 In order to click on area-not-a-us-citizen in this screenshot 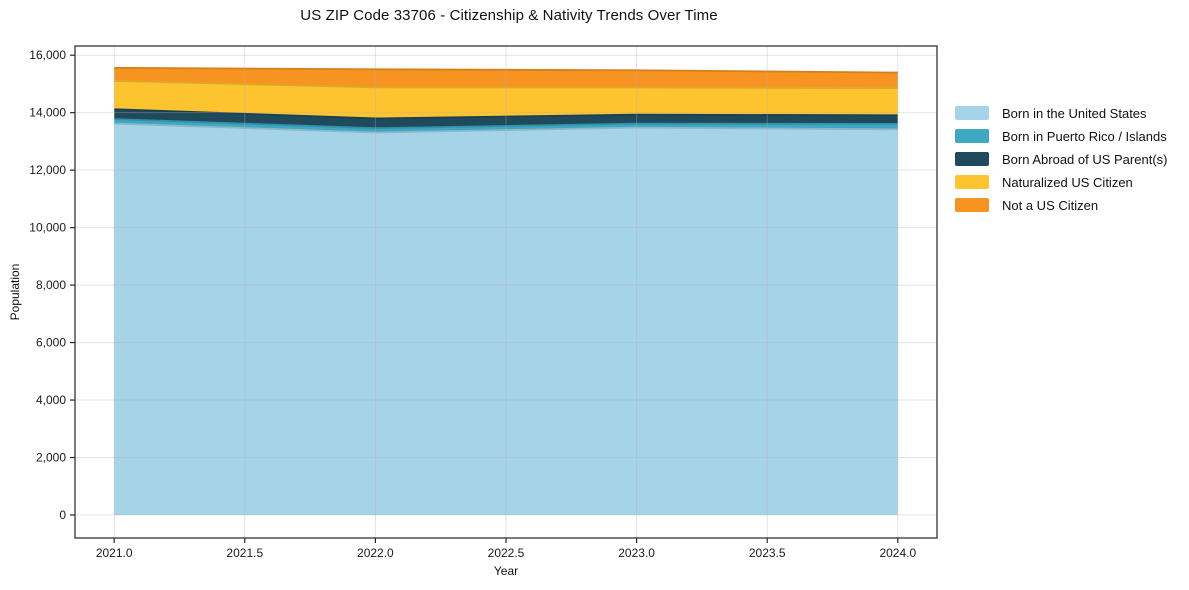, I will do `click(506, 78)`.